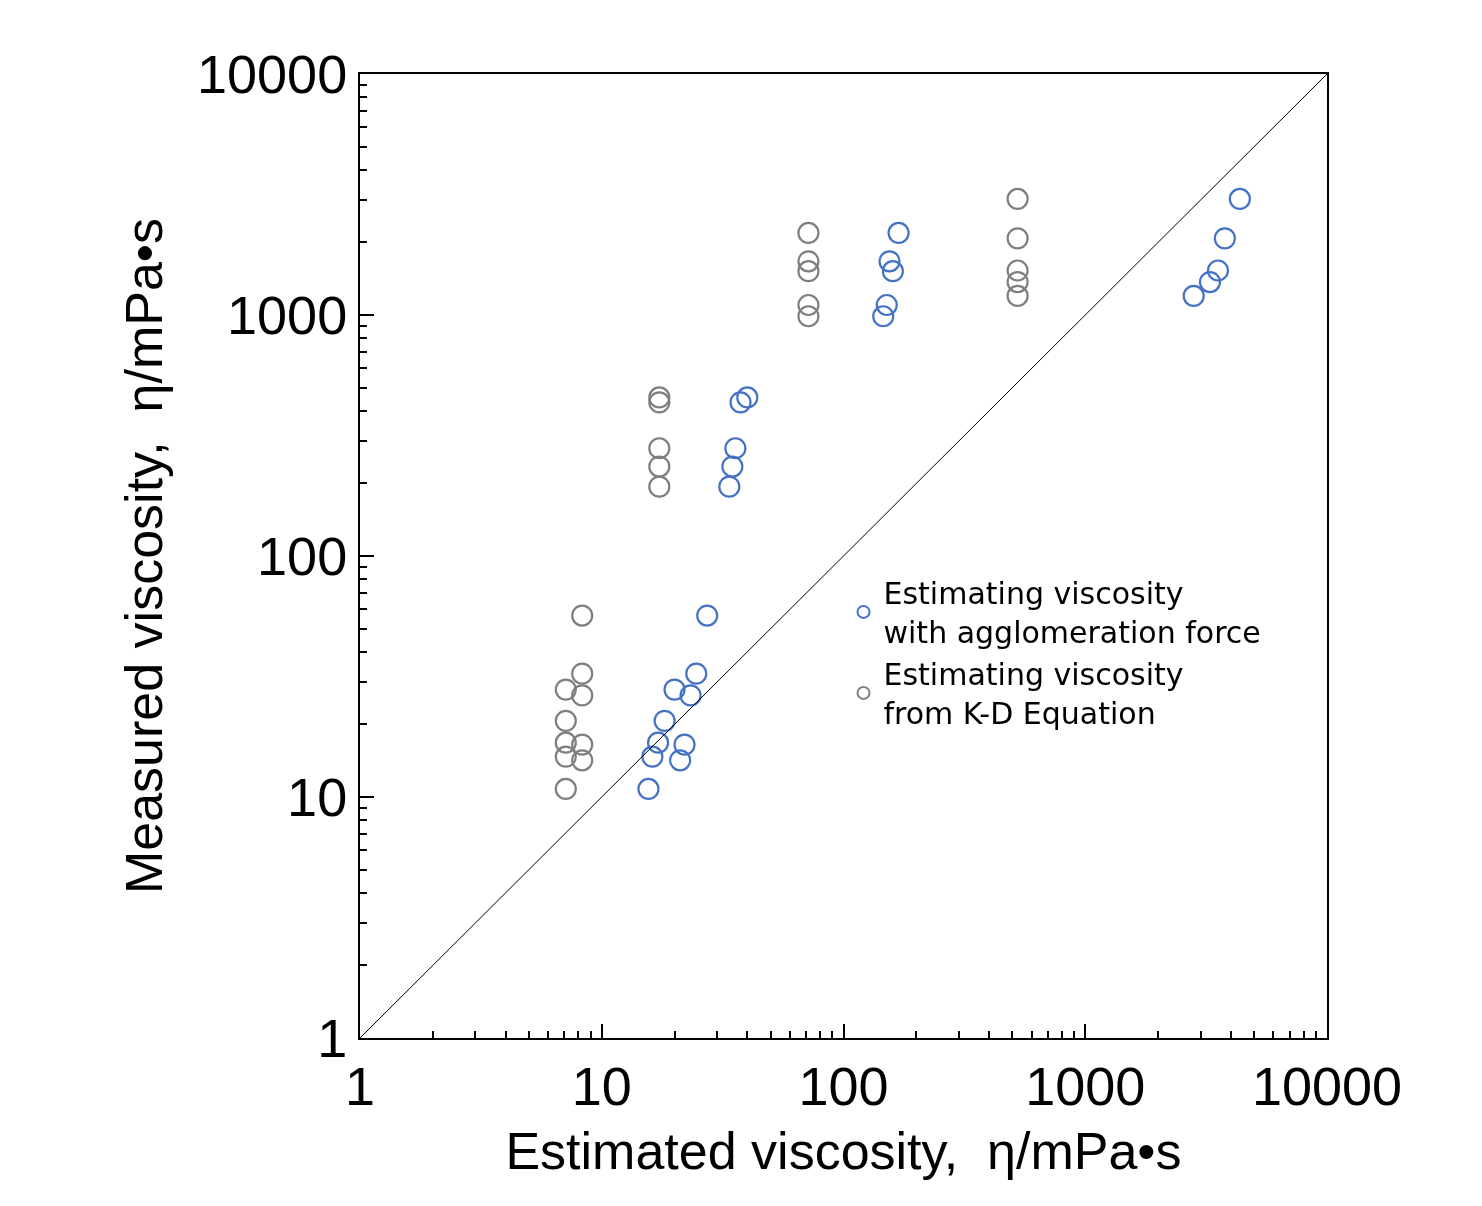 Image resolution: width=1482 pixels, height=1206 pixels. Describe the element at coordinates (287, 314) in the screenshot. I see `y-tick-label: 1000` at that location.